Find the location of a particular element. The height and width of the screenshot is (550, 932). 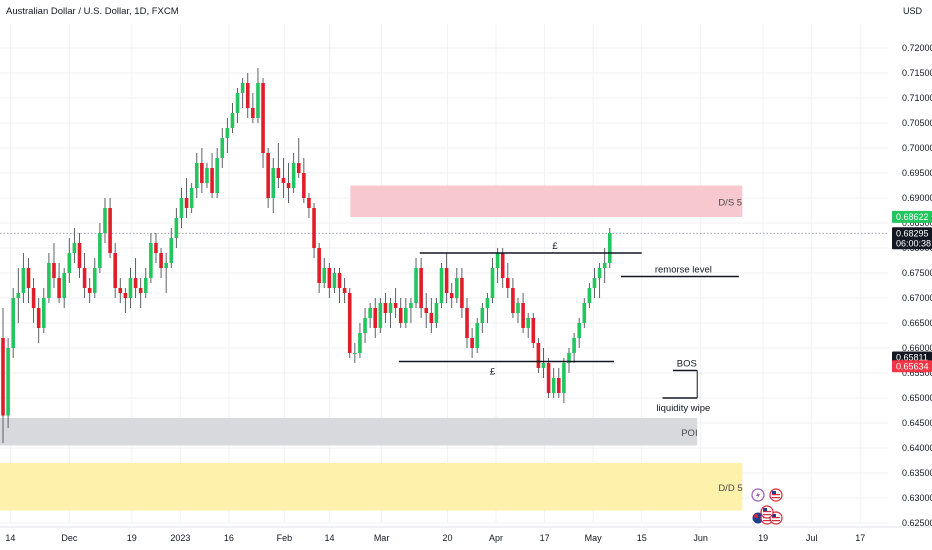

y-tick-label: 0.66000 is located at coordinates (917, 348).